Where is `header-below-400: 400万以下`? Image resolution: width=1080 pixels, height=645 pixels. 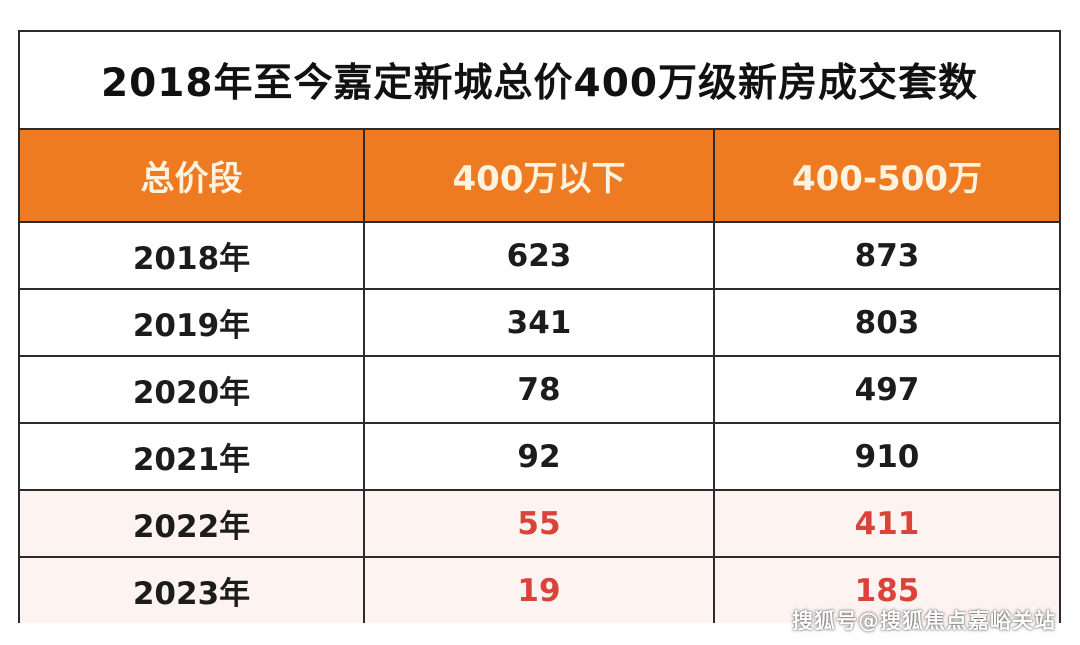 header-below-400: 400万以下 is located at coordinates (539, 176).